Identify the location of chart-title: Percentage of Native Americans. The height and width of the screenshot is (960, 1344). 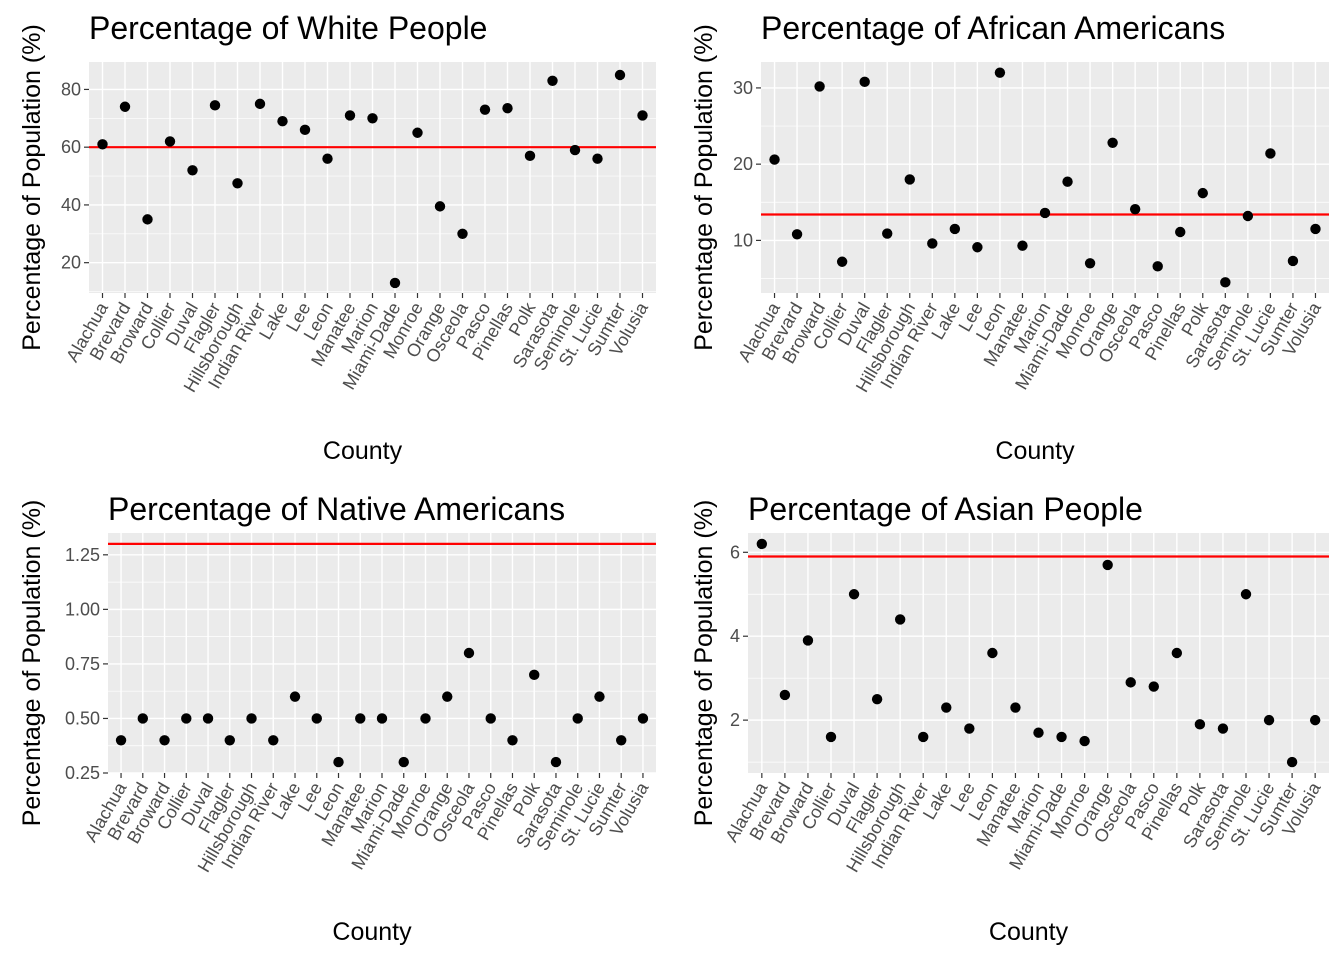
(336, 509).